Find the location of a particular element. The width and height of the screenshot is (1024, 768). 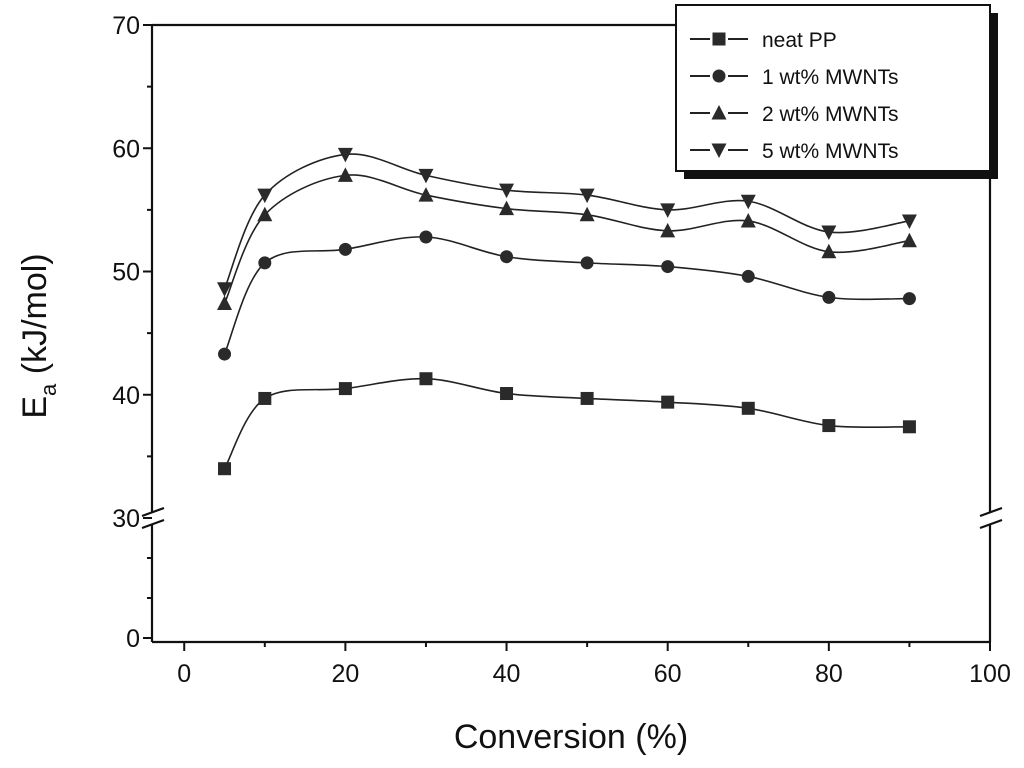

series-1wt-mwnts is located at coordinates (567, 295).